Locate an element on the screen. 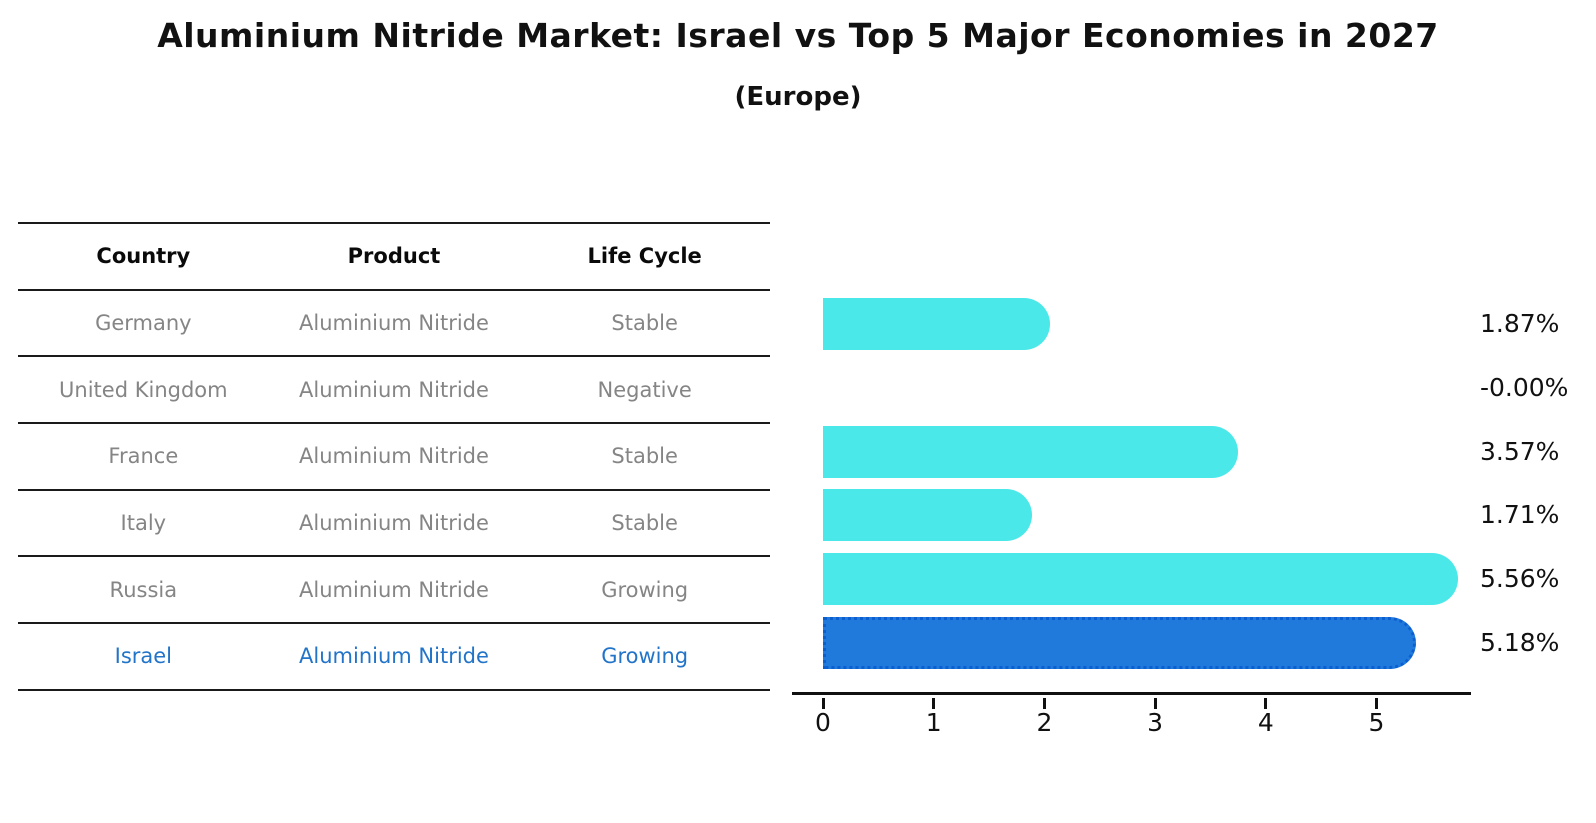 The image size is (1596, 823). table-row-france: France Aluminium Nitride Stable is located at coordinates (394, 457).